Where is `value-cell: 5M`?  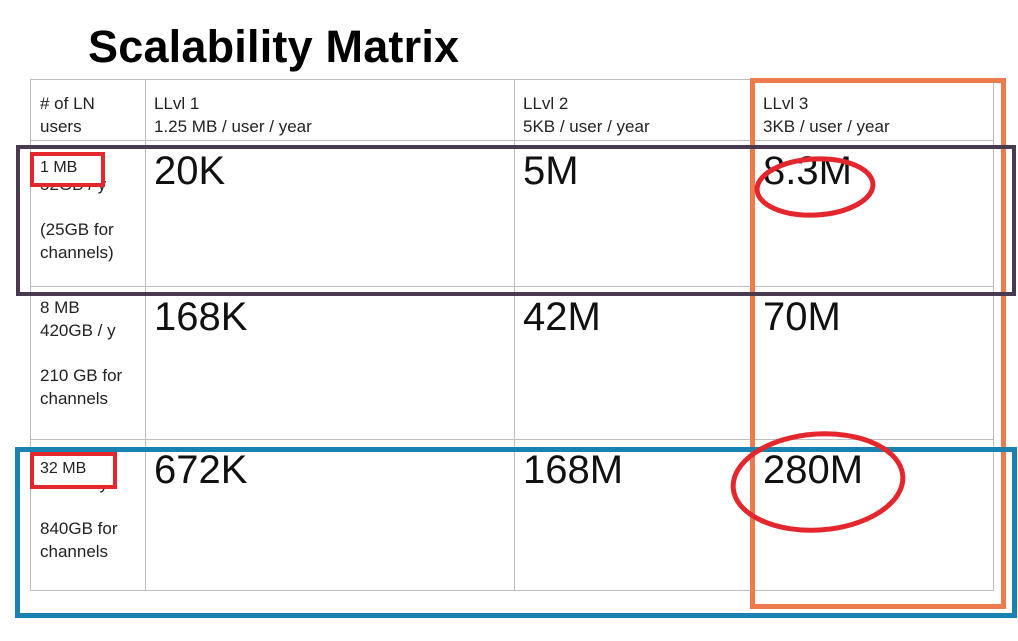 value-cell: 5M is located at coordinates (634, 213).